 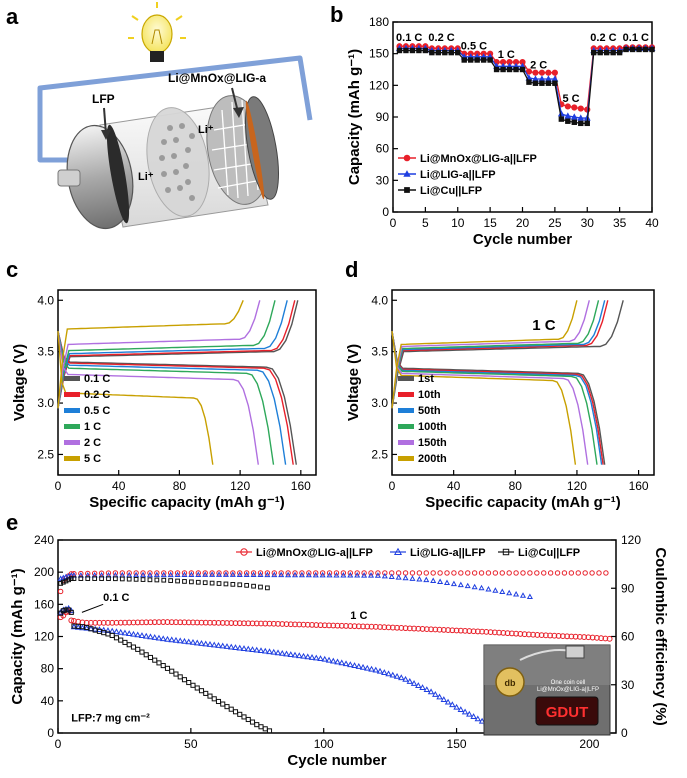 What do you see at coordinates (379, 454) in the screenshot?
I see `y-tick-label: 2.5` at bounding box center [379, 454].